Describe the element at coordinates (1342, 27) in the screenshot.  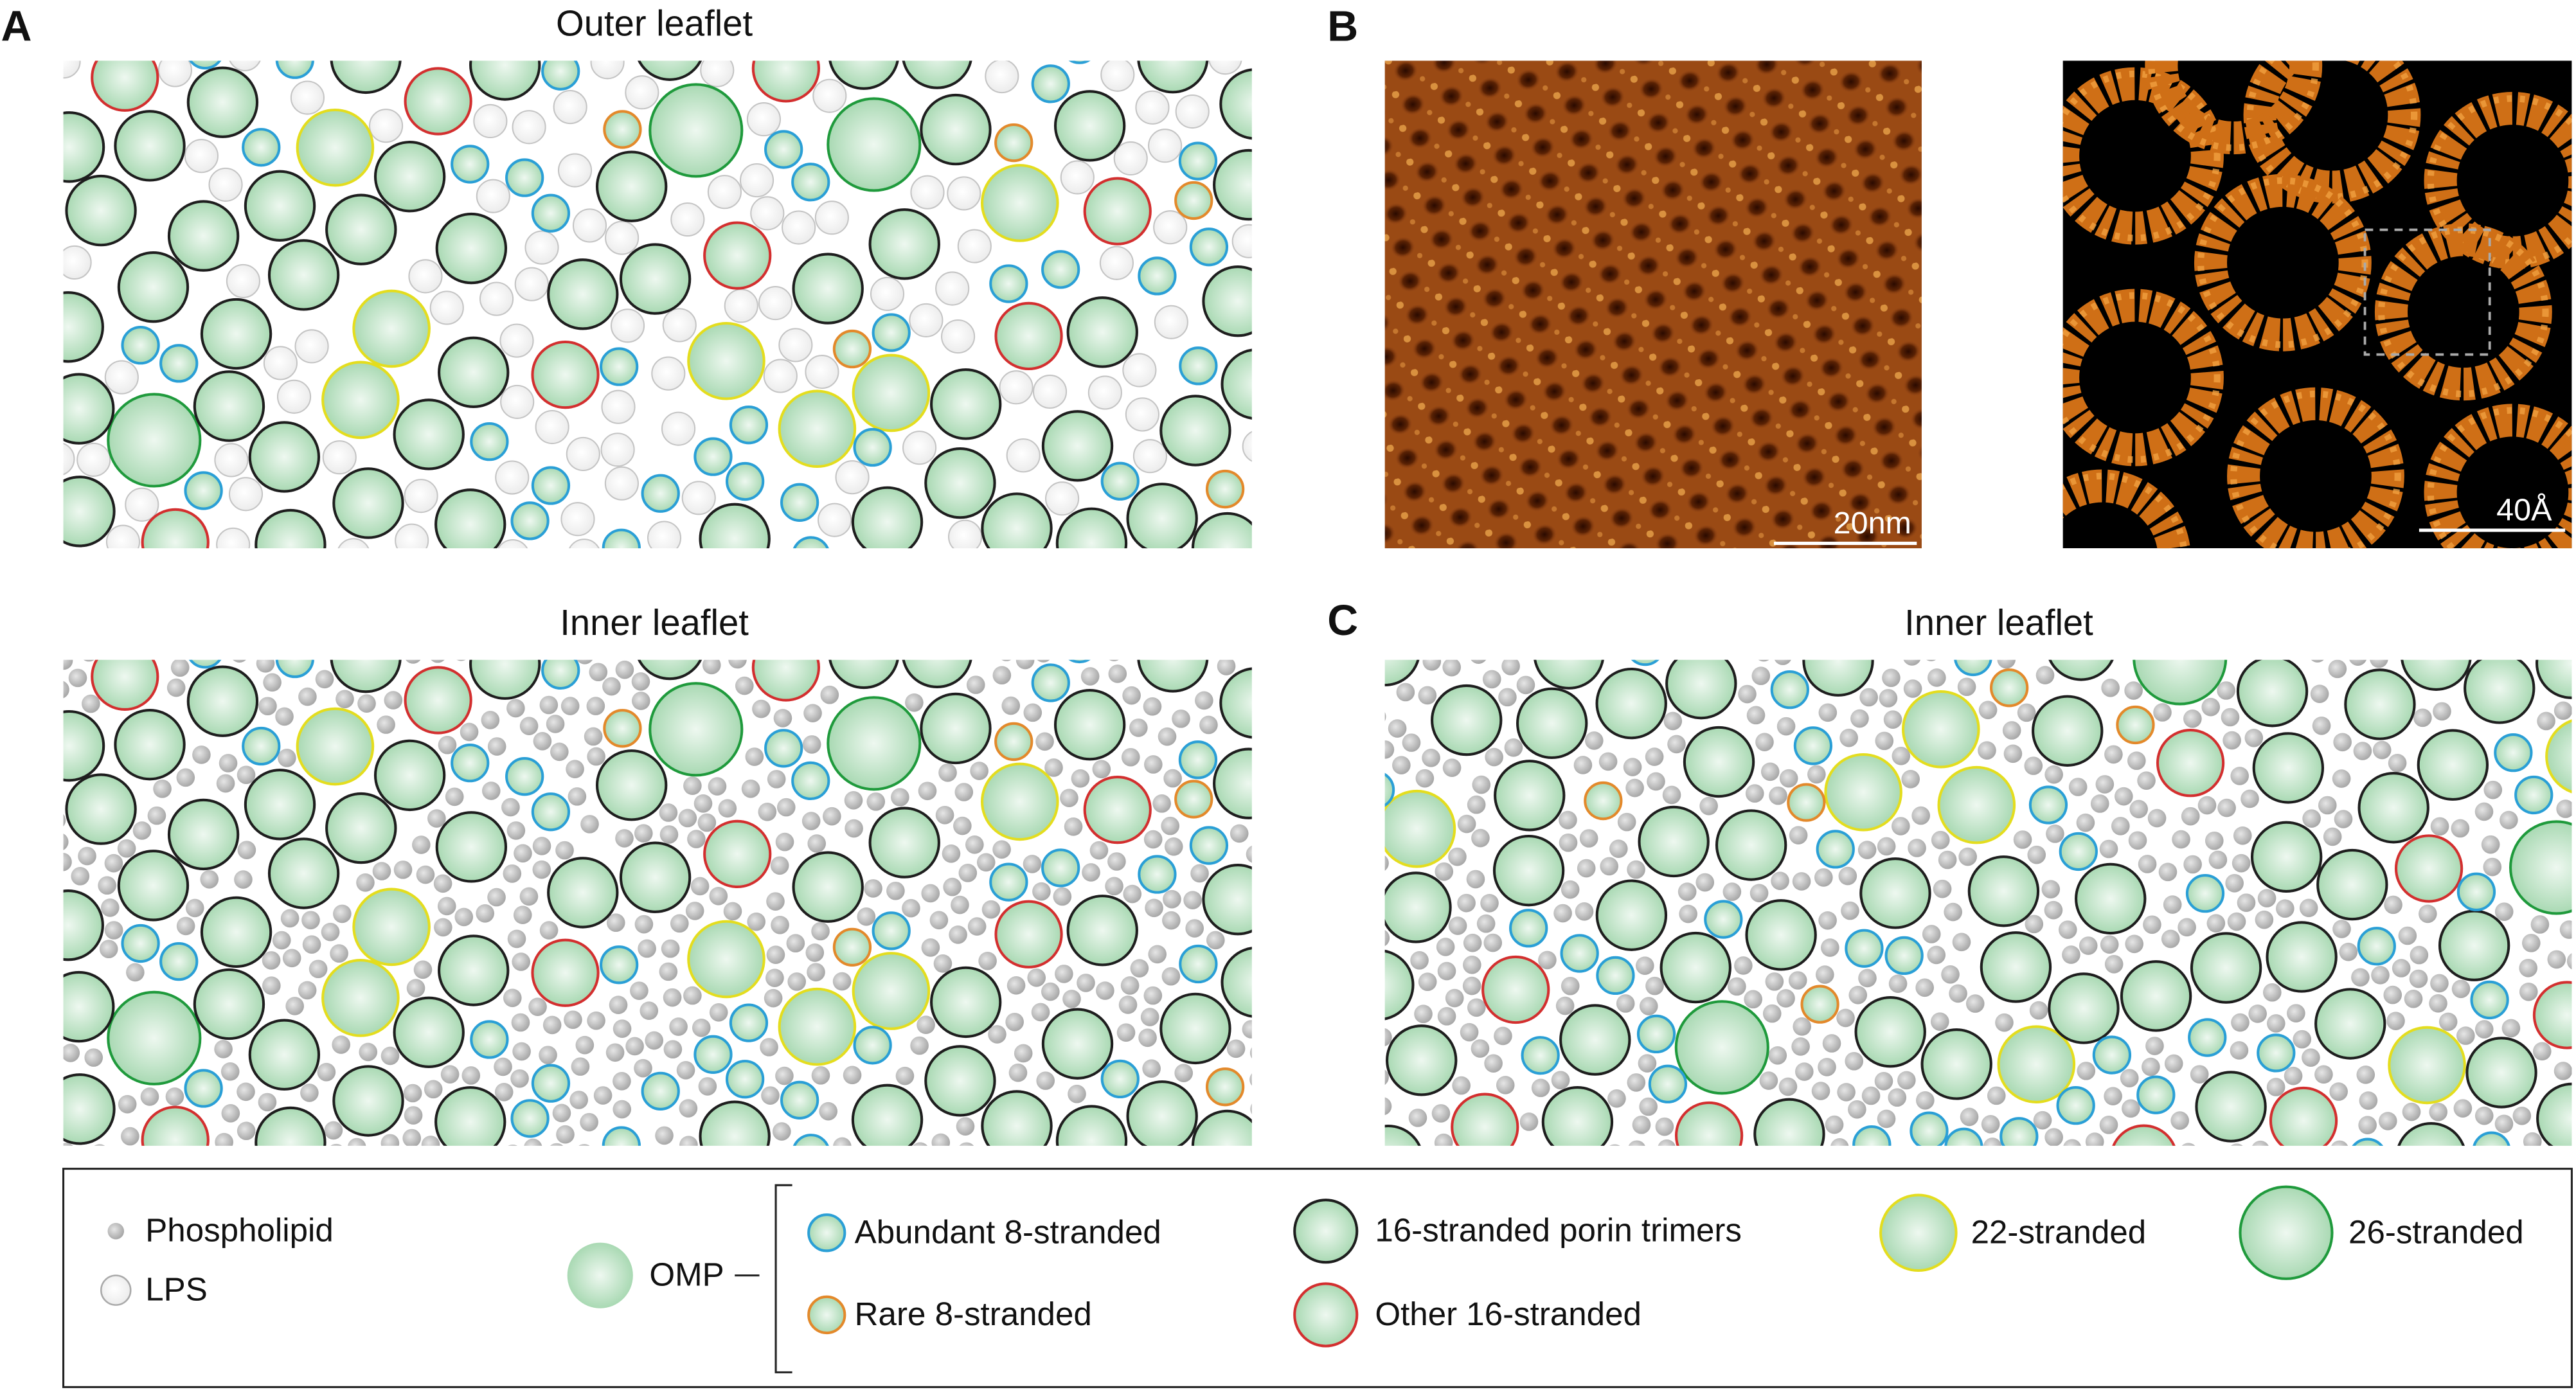
I see `panel-label: B` at that location.